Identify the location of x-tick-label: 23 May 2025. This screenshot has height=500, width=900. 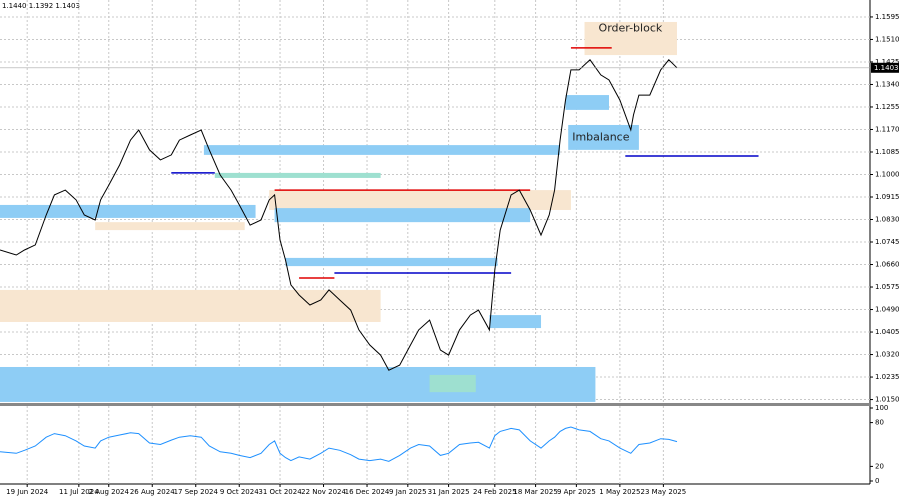
(664, 492).